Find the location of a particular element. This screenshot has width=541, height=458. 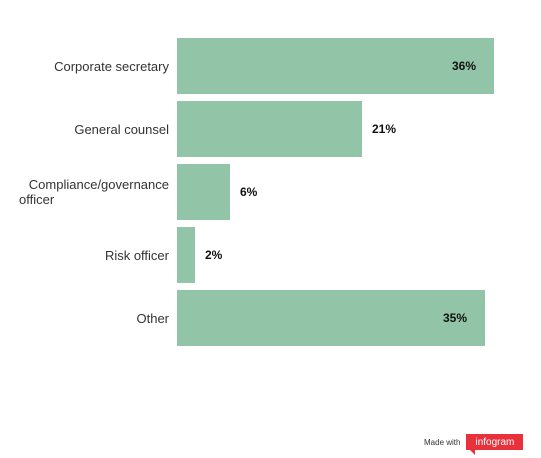

infogram-logo: infogram is located at coordinates (495, 444).